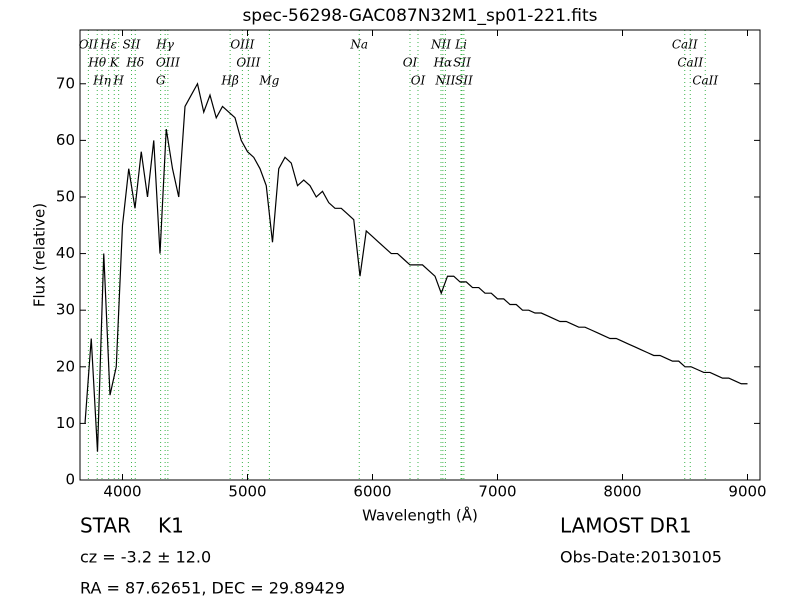 The image size is (800, 600). I want to click on spectral-line-label: Hη, so click(101, 81).